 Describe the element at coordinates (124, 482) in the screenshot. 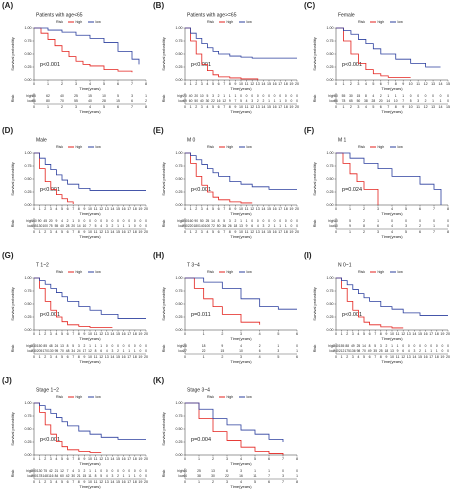

I see `risk-x-tick-label: 16` at that location.